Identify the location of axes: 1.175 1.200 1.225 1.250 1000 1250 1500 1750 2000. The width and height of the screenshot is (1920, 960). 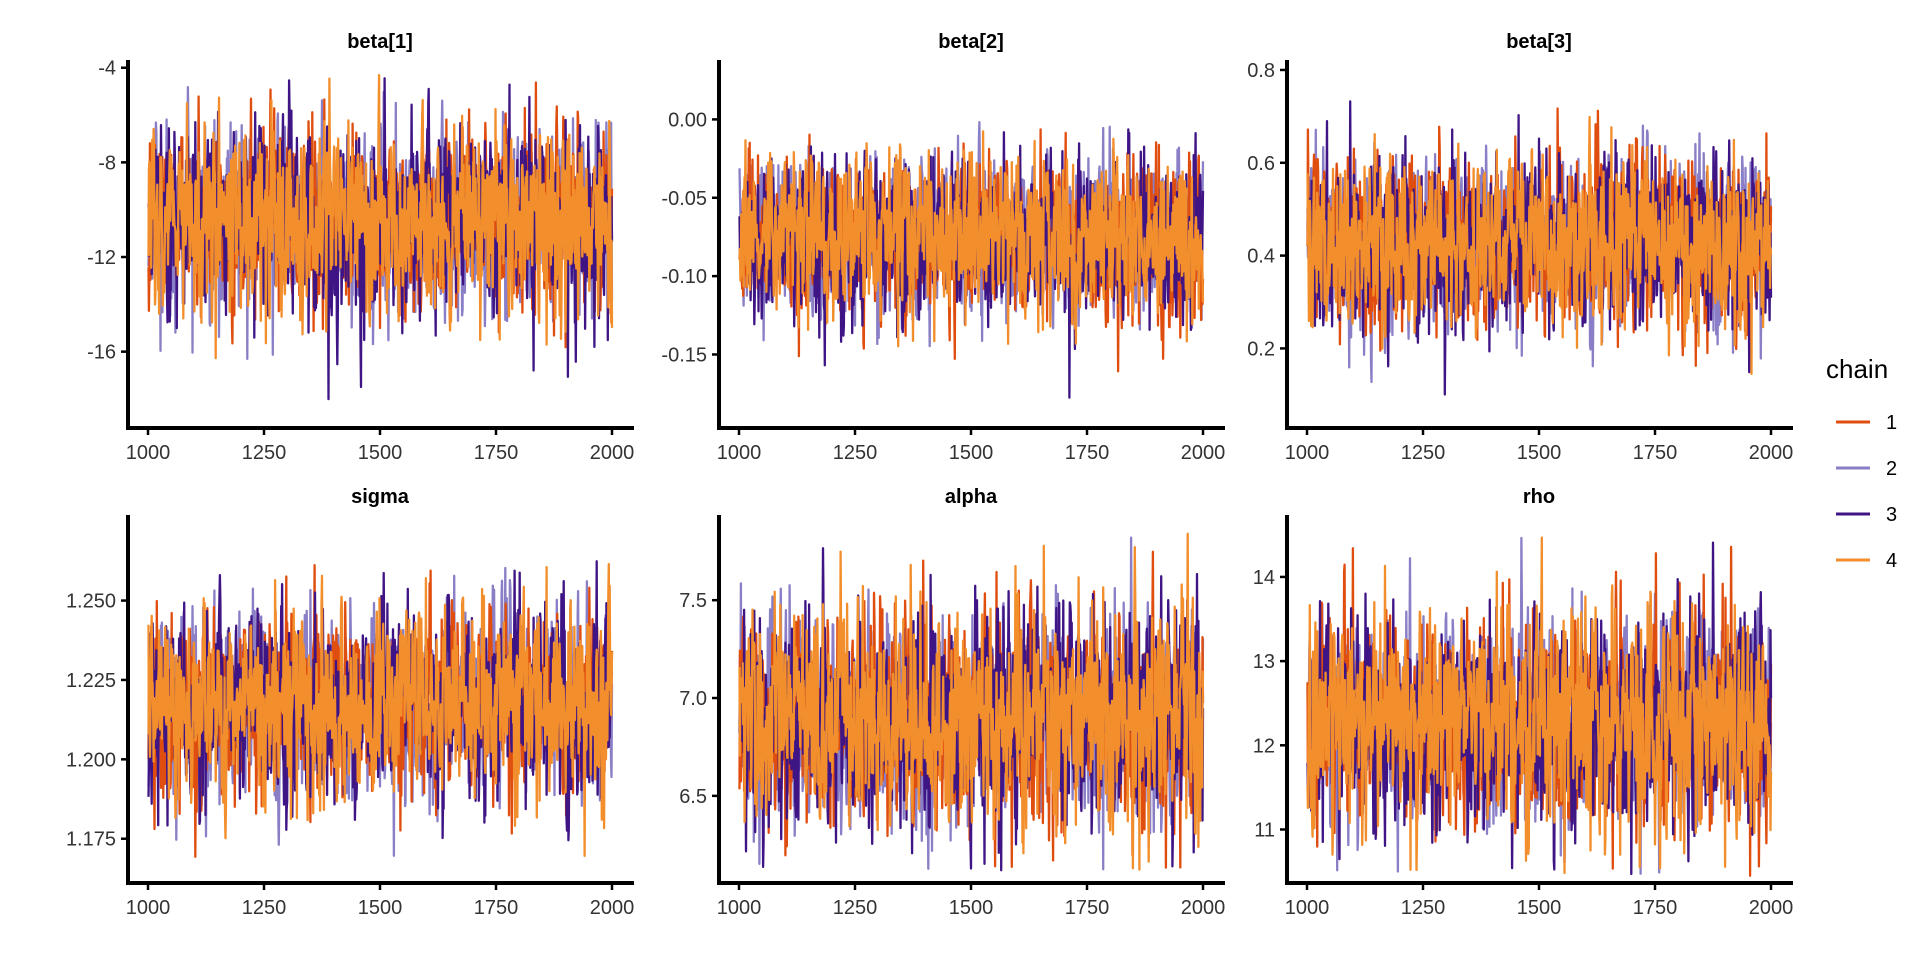
(350, 717).